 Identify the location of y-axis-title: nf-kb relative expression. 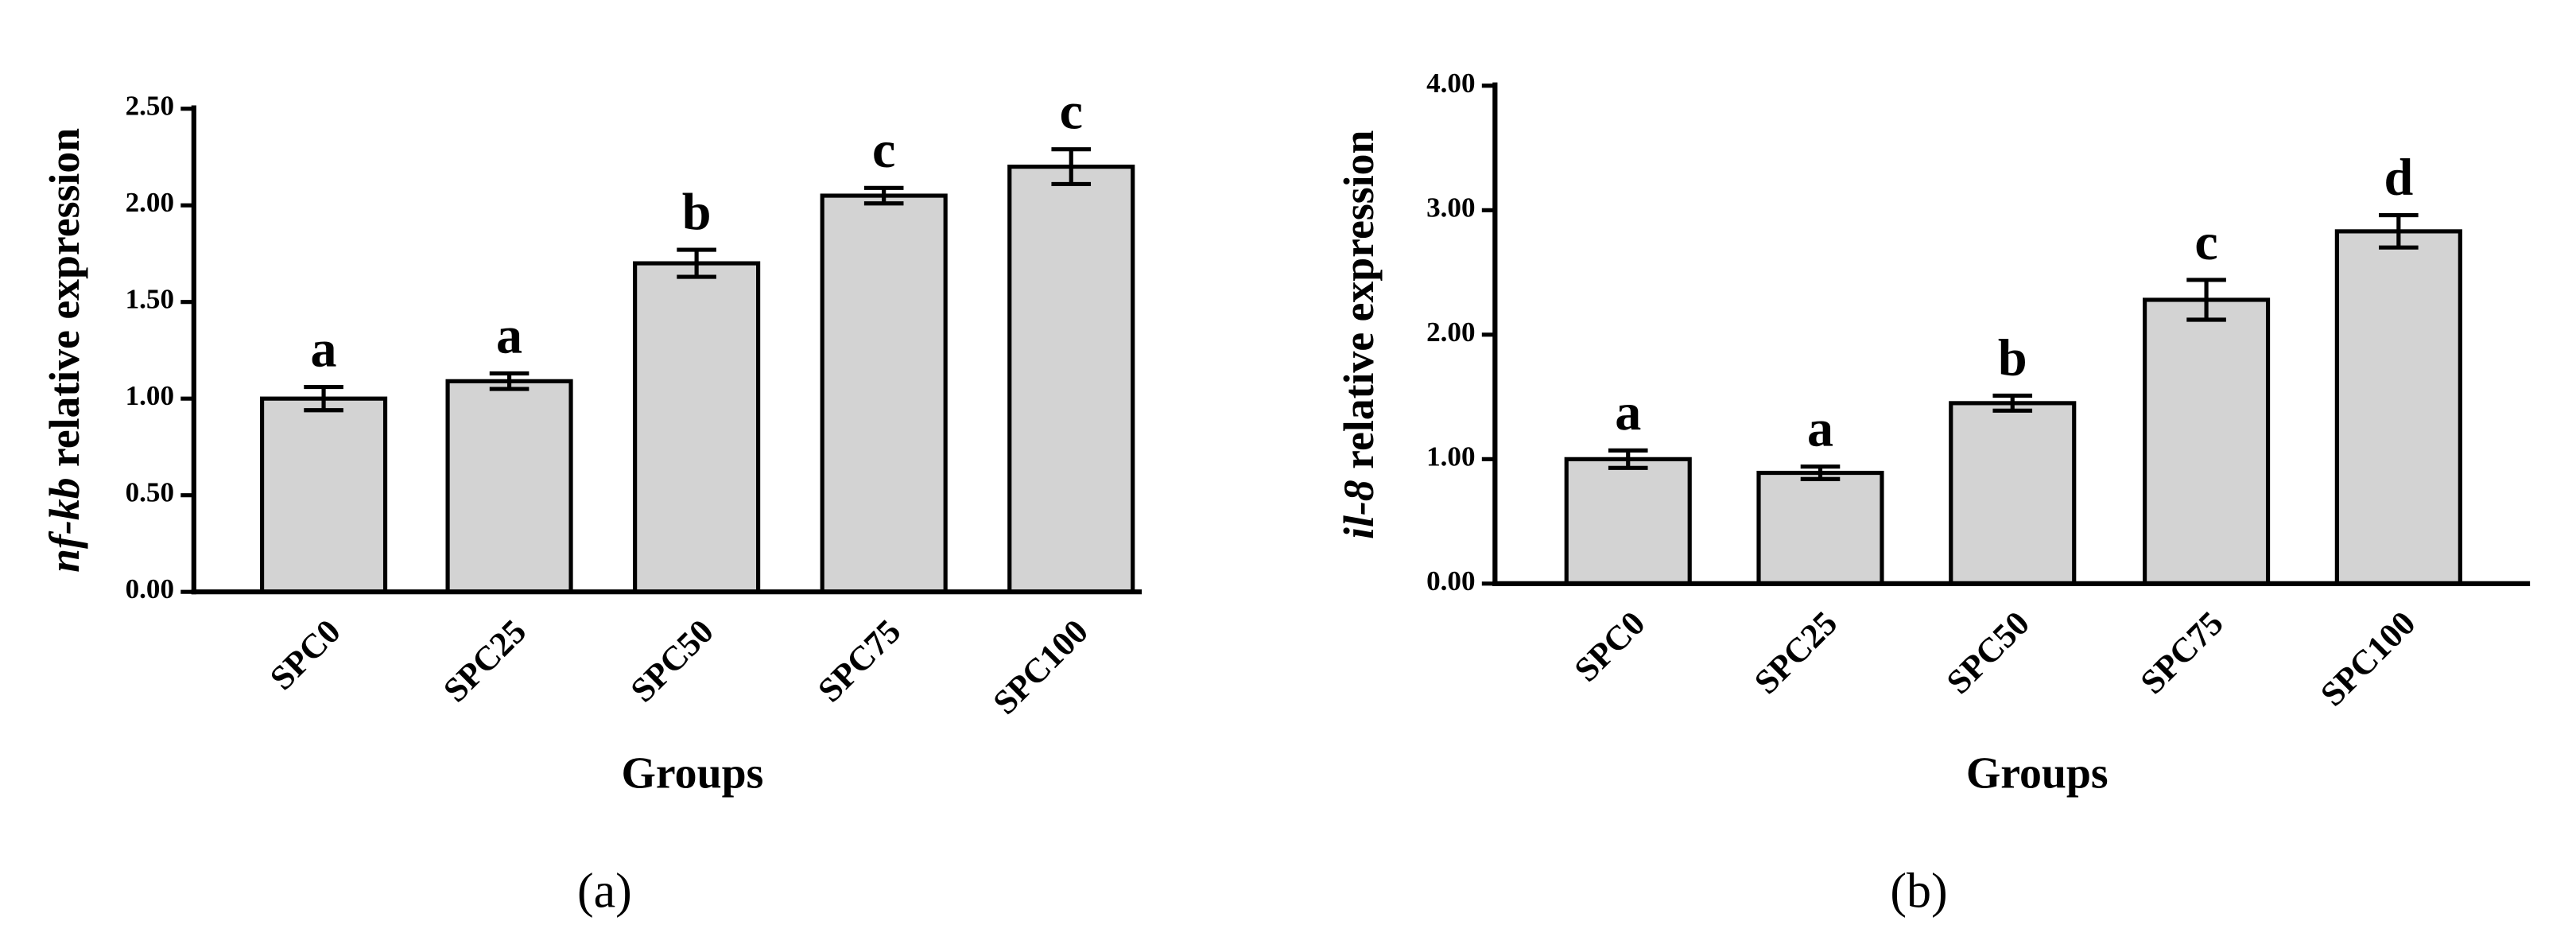
(65, 350).